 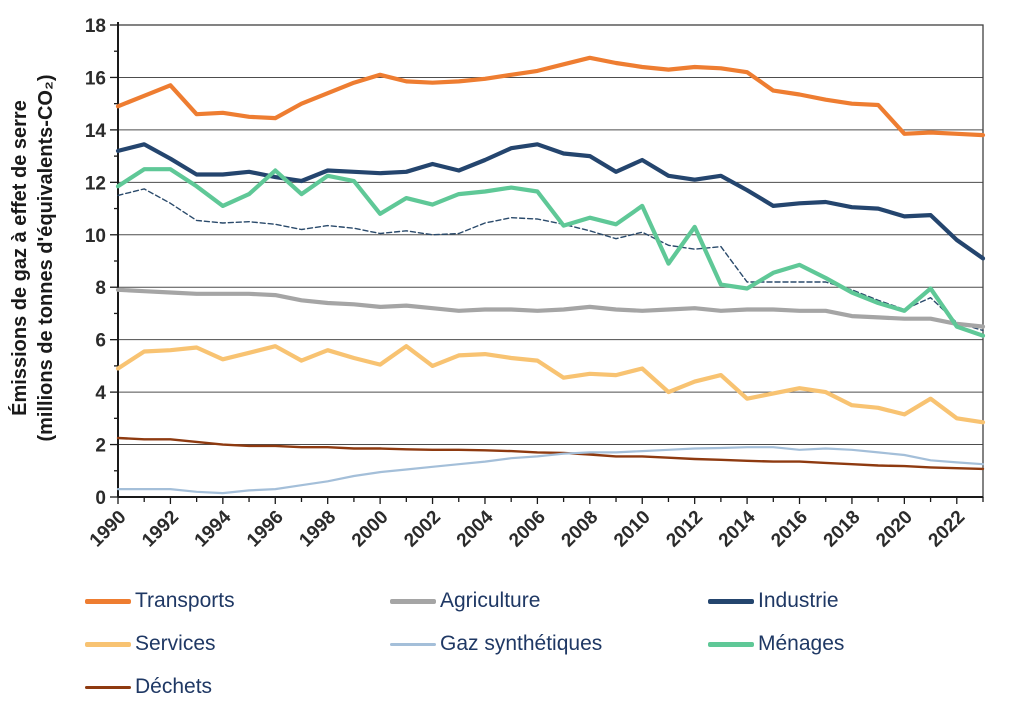 What do you see at coordinates (801, 643) in the screenshot?
I see `legend-label: Ménages` at bounding box center [801, 643].